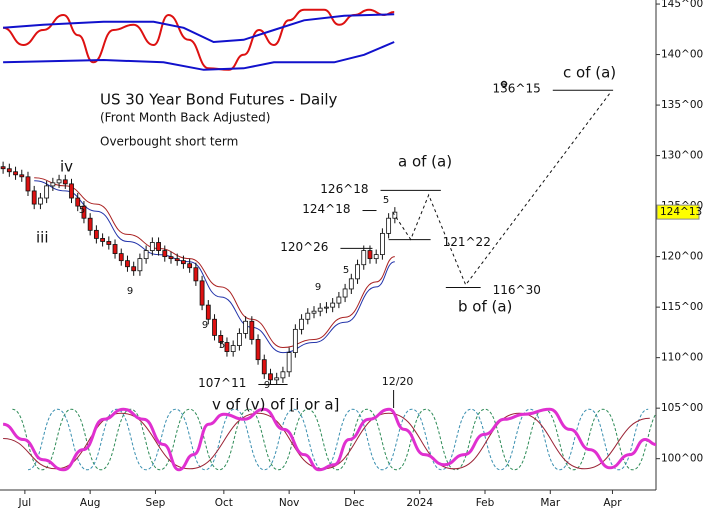 This screenshot has width=708, height=527. Describe the element at coordinates (682, 459) in the screenshot. I see `y-tick-label: 100^00` at that location.